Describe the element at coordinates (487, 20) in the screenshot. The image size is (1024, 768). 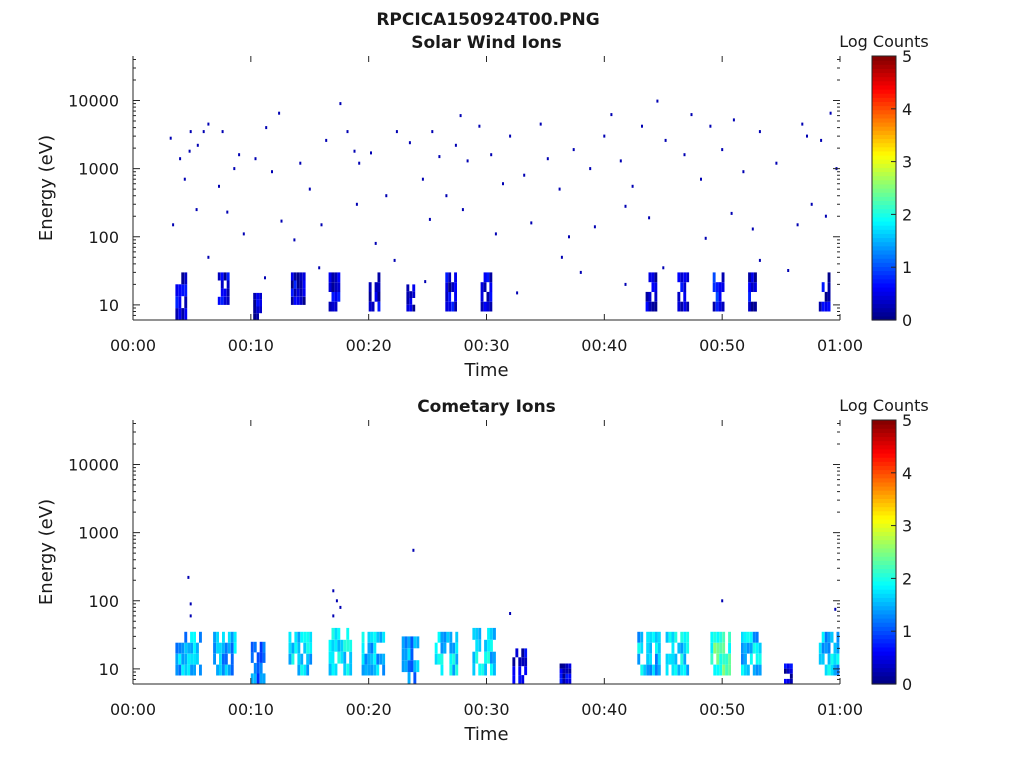
I see `figure-title: RPCICA150924T00.PNG` at that location.